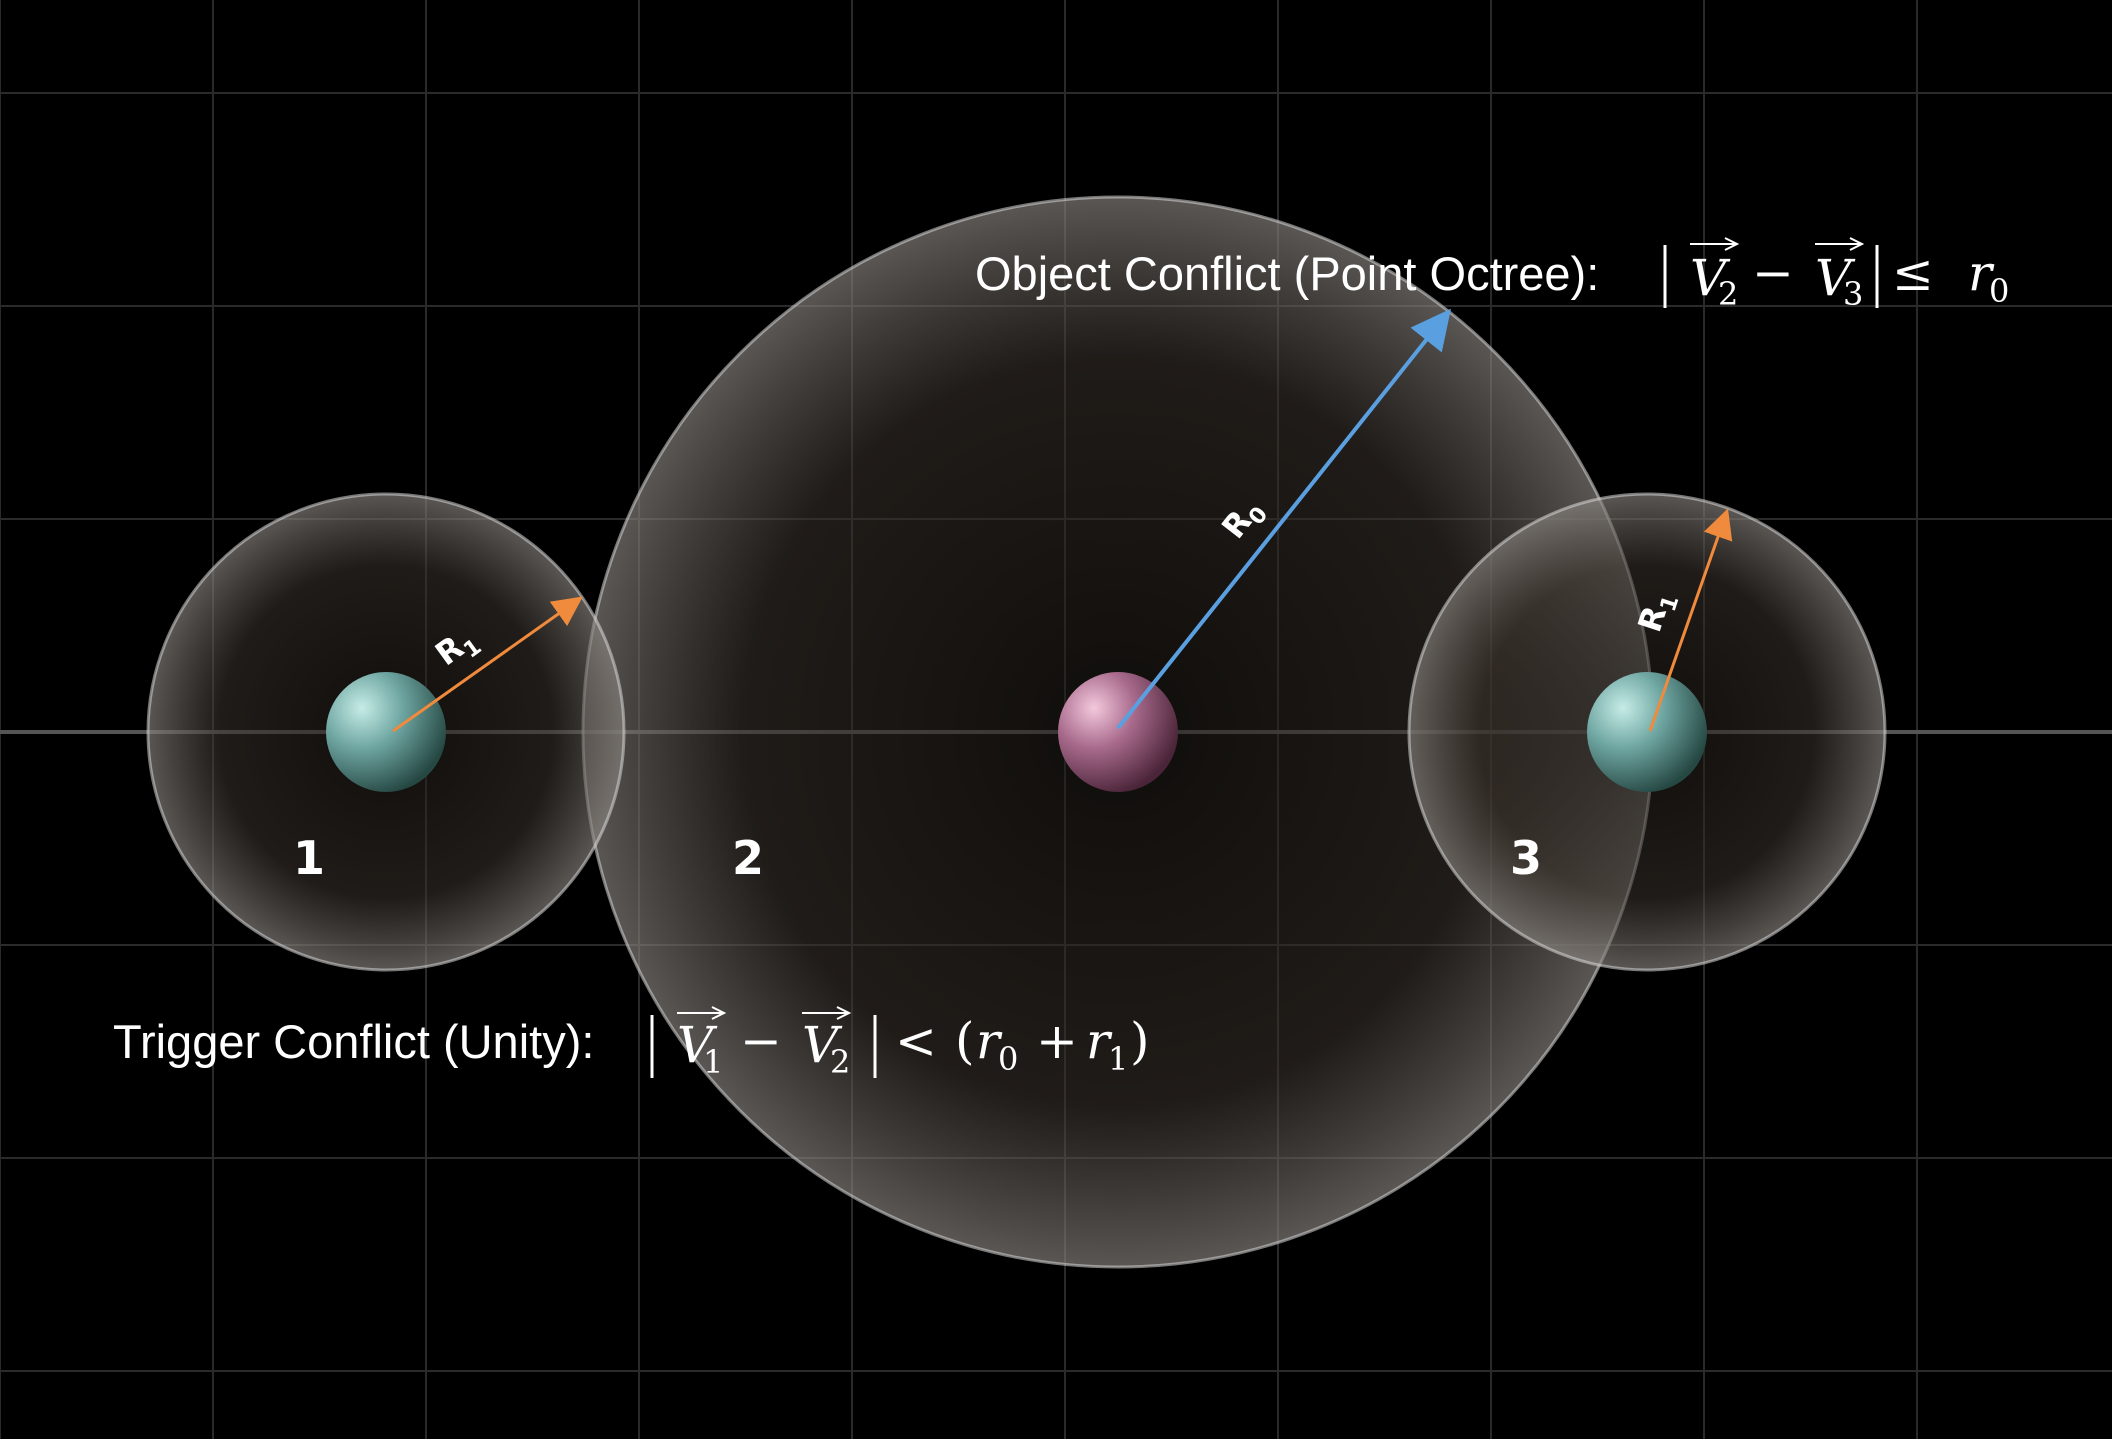 This screenshot has height=1439, width=2112. I want to click on pink-sphere-icon, so click(1118, 732).